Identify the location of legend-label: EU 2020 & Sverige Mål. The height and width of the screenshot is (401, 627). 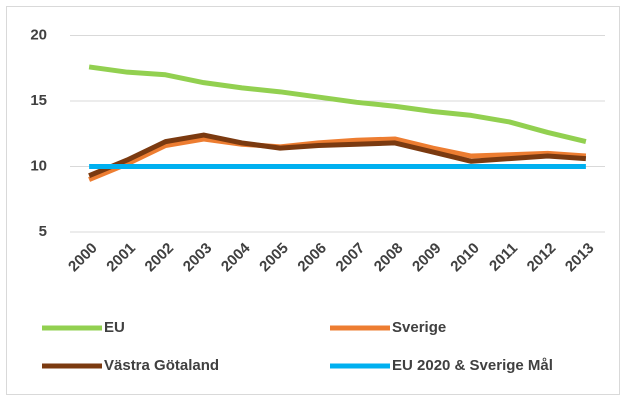
(472, 365).